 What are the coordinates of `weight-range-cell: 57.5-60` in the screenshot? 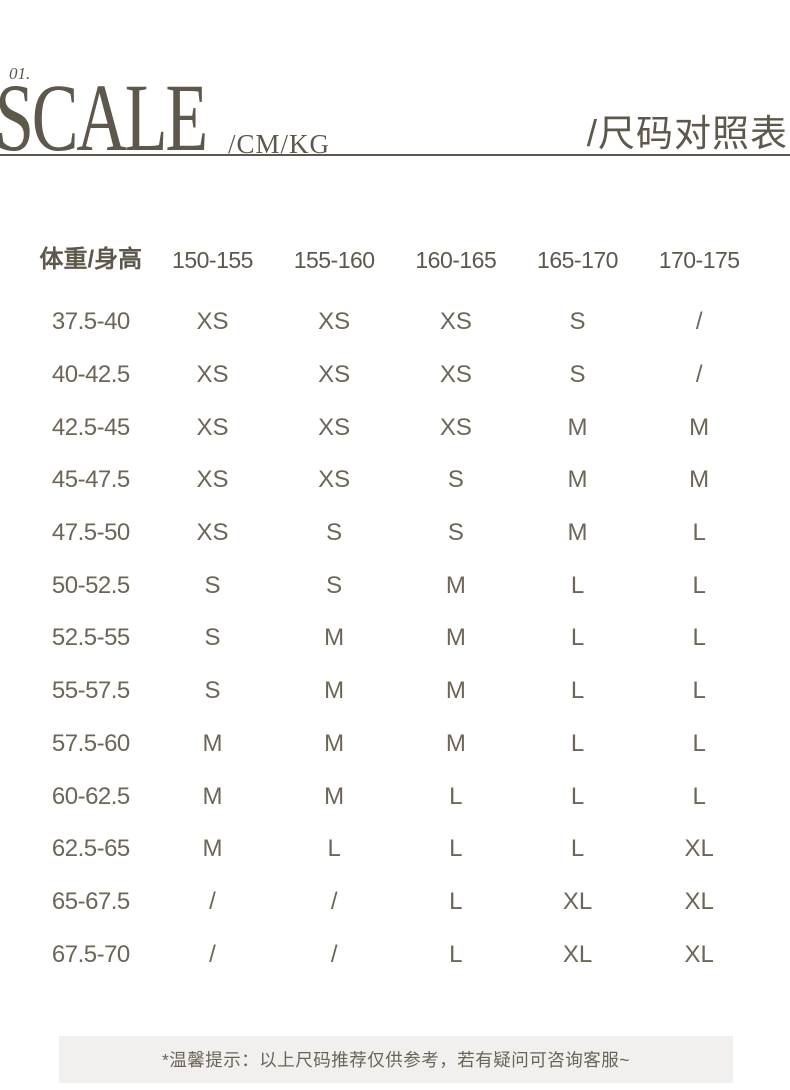 It's located at (90, 743).